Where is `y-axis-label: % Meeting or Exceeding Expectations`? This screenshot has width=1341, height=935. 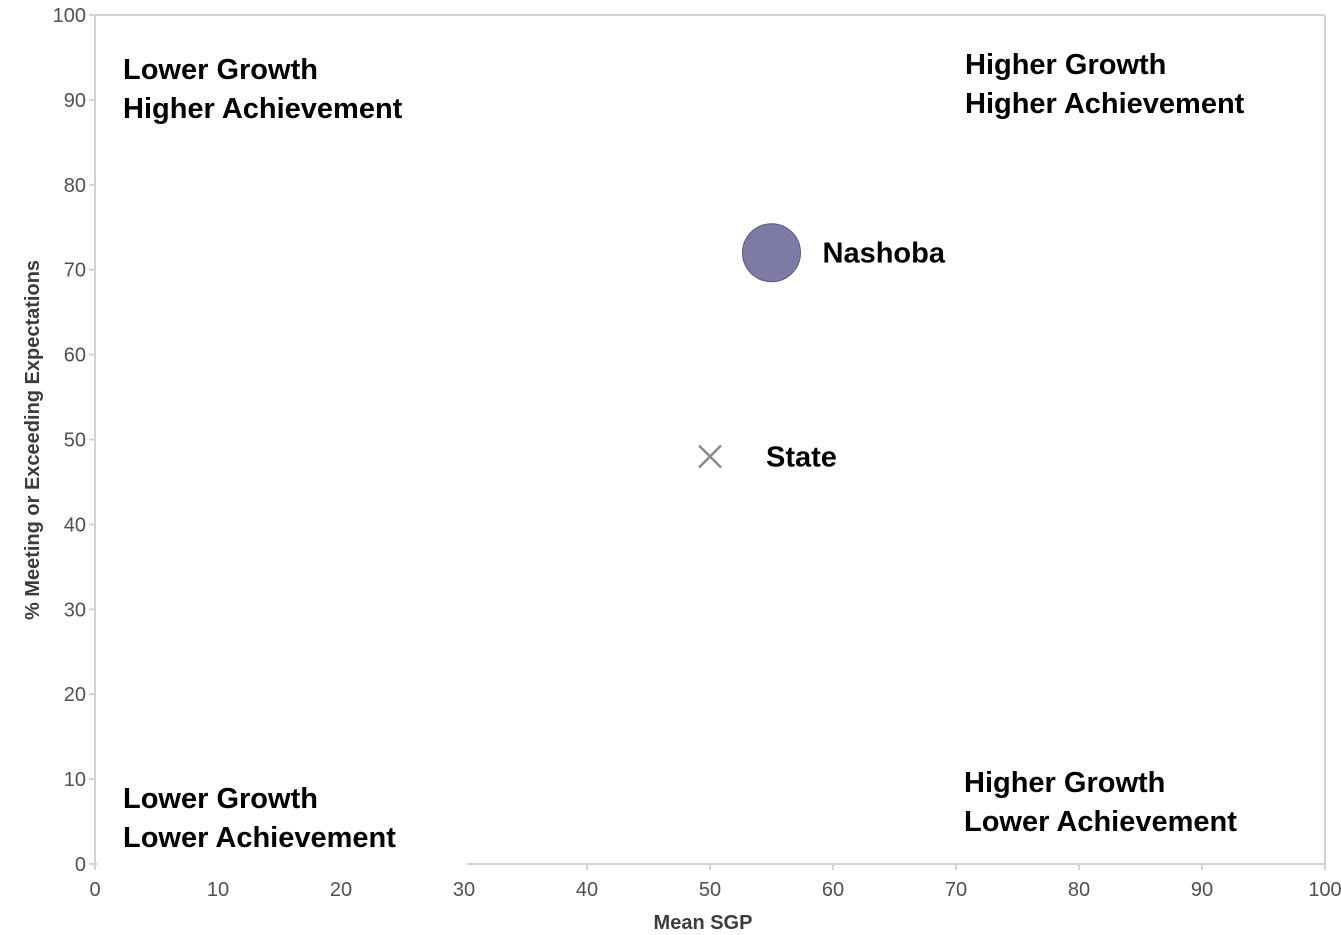
y-axis-label: % Meeting or Exceeding Expectations is located at coordinates (33, 440).